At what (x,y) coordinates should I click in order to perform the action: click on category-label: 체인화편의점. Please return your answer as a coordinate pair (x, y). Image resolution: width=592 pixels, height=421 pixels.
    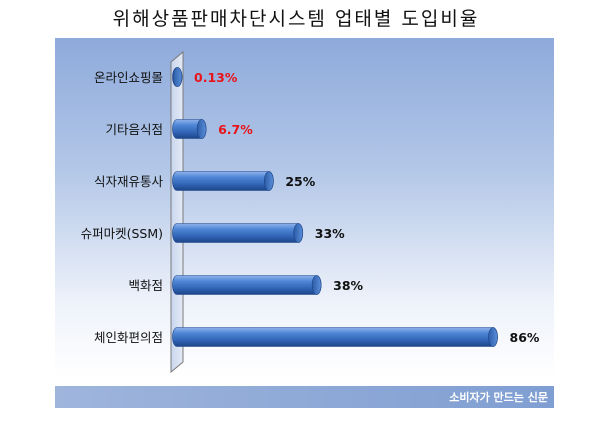
    Looking at the image, I should click on (128, 337).